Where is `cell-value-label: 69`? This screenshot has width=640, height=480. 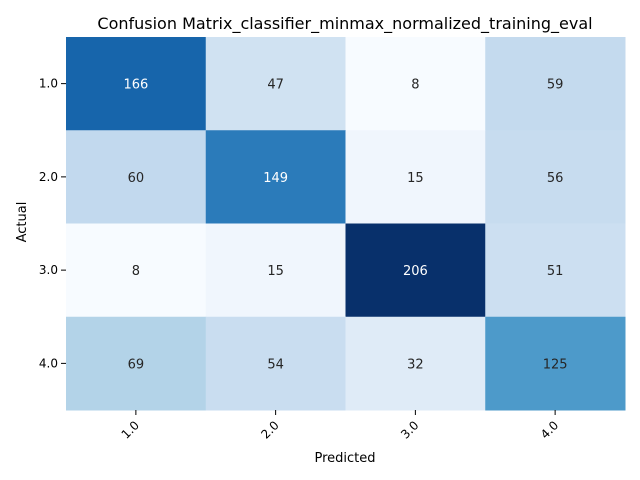 cell-value-label: 69 is located at coordinates (136, 364).